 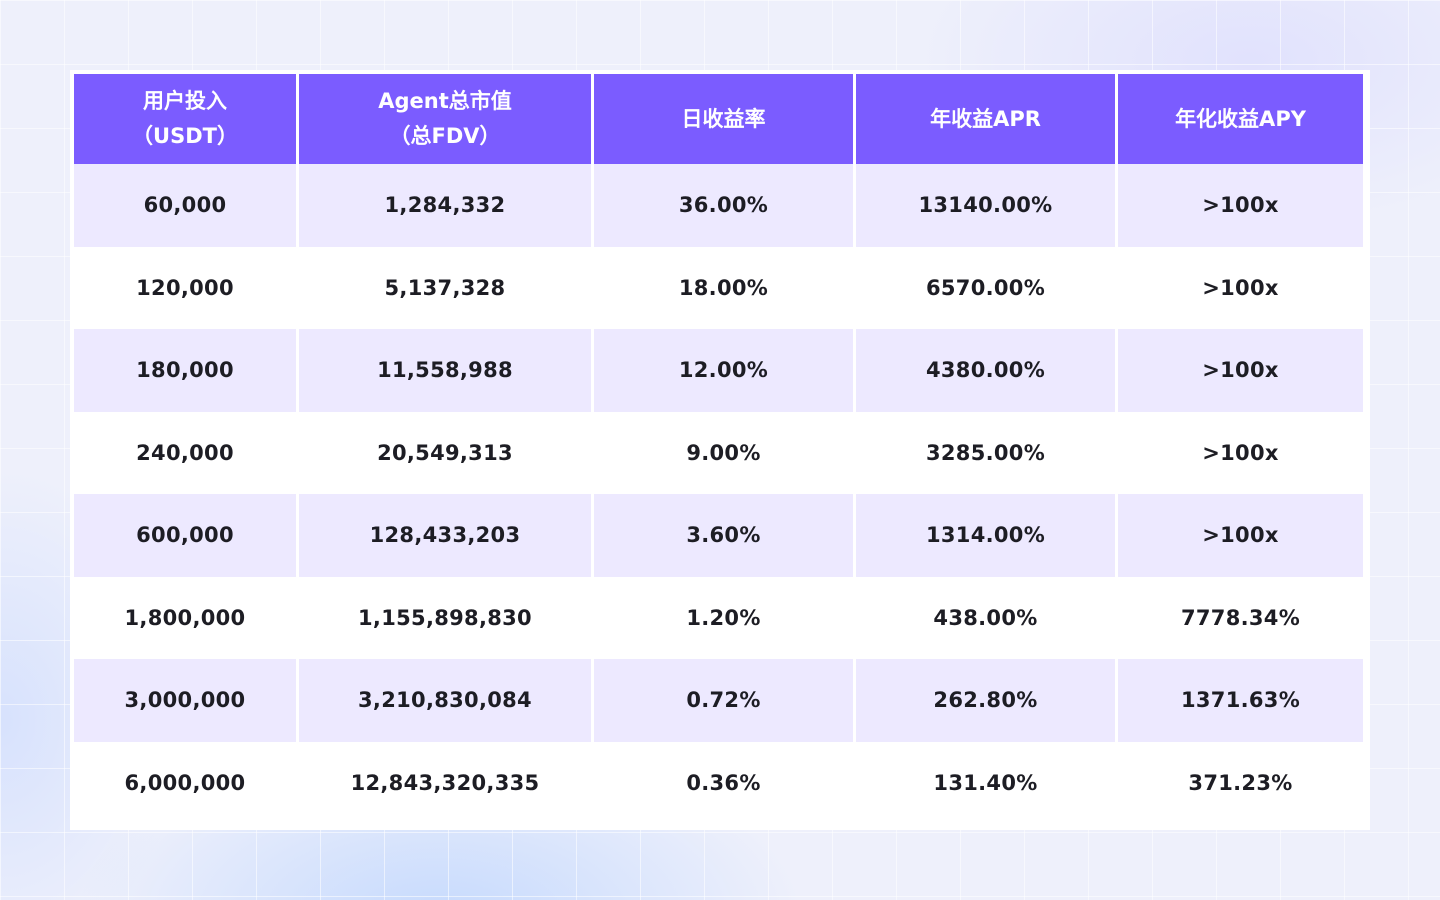 What do you see at coordinates (1240, 700) in the screenshot?
I see `cell-annual-apy: 1371.63%` at bounding box center [1240, 700].